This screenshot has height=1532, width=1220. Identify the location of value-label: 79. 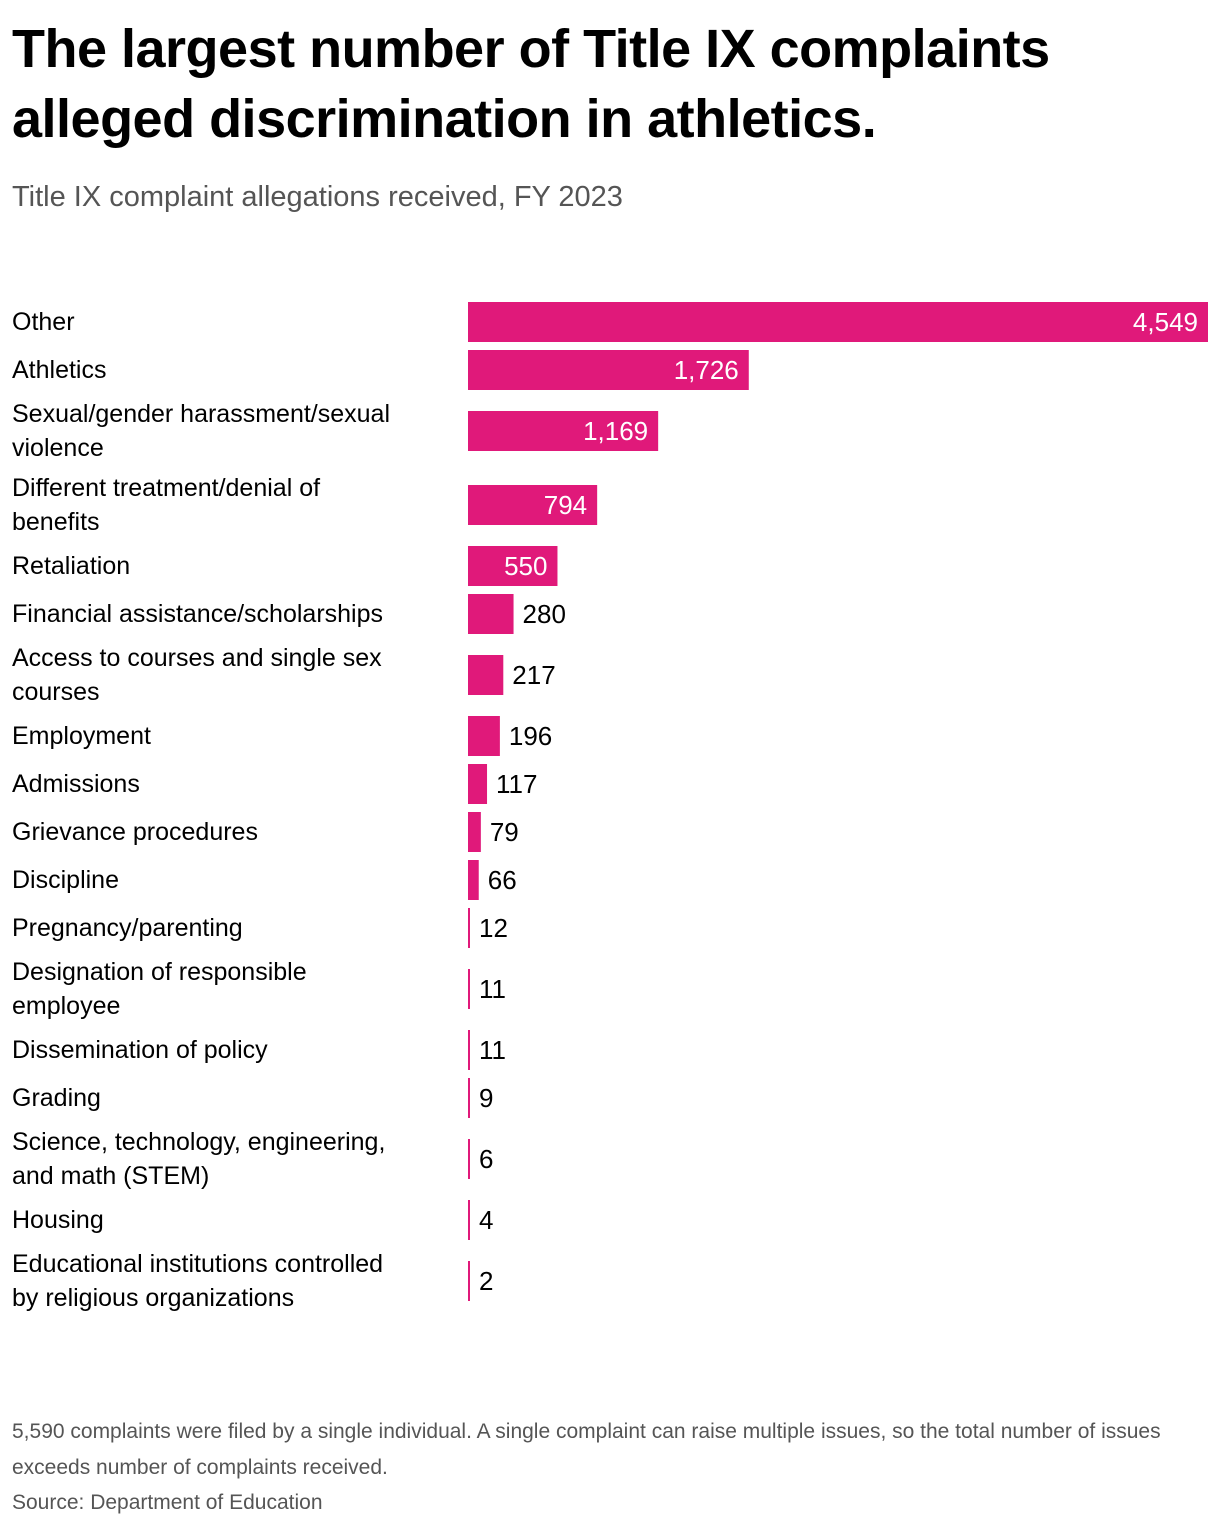
(504, 832).